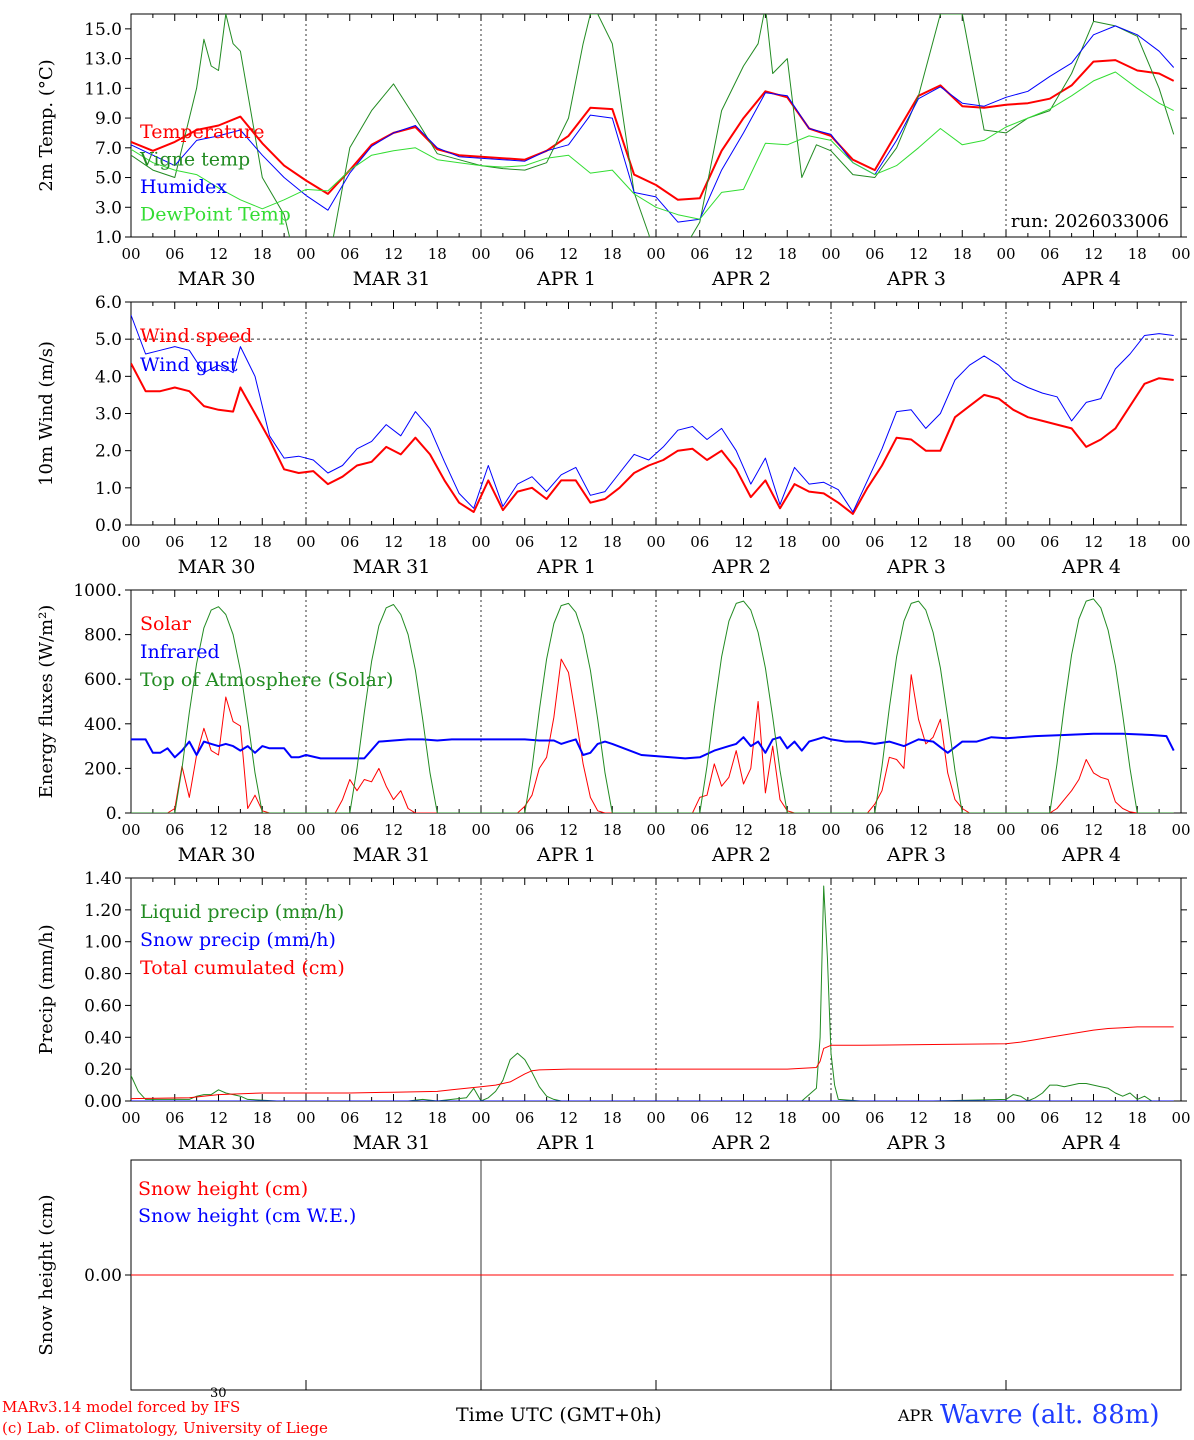 The height and width of the screenshot is (1440, 1194). Describe the element at coordinates (108, 452) in the screenshot. I see `y-tick-label: 2.0` at that location.